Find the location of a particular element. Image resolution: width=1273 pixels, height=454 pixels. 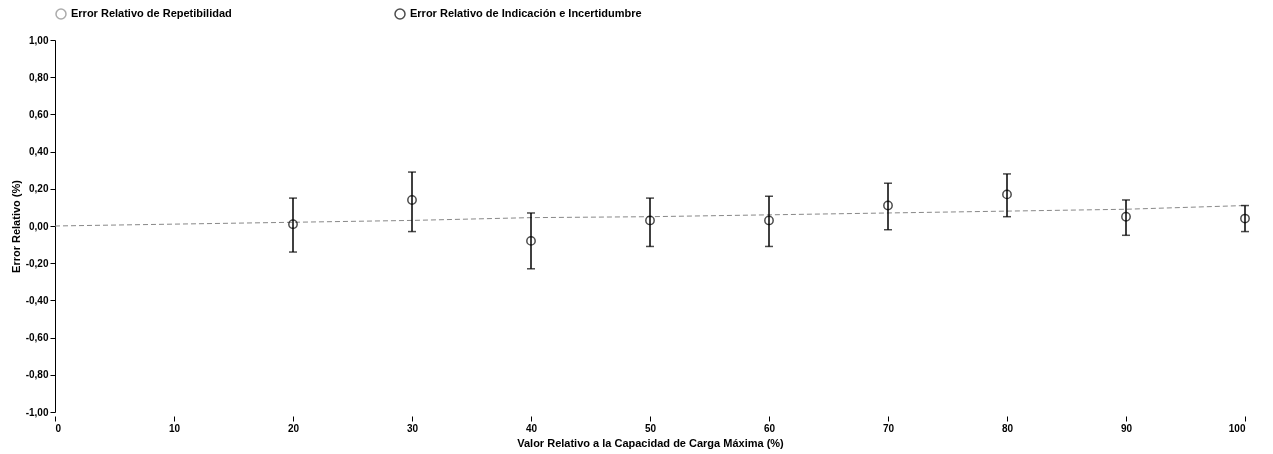

y-tick-label: 0,80 is located at coordinates (39, 77).